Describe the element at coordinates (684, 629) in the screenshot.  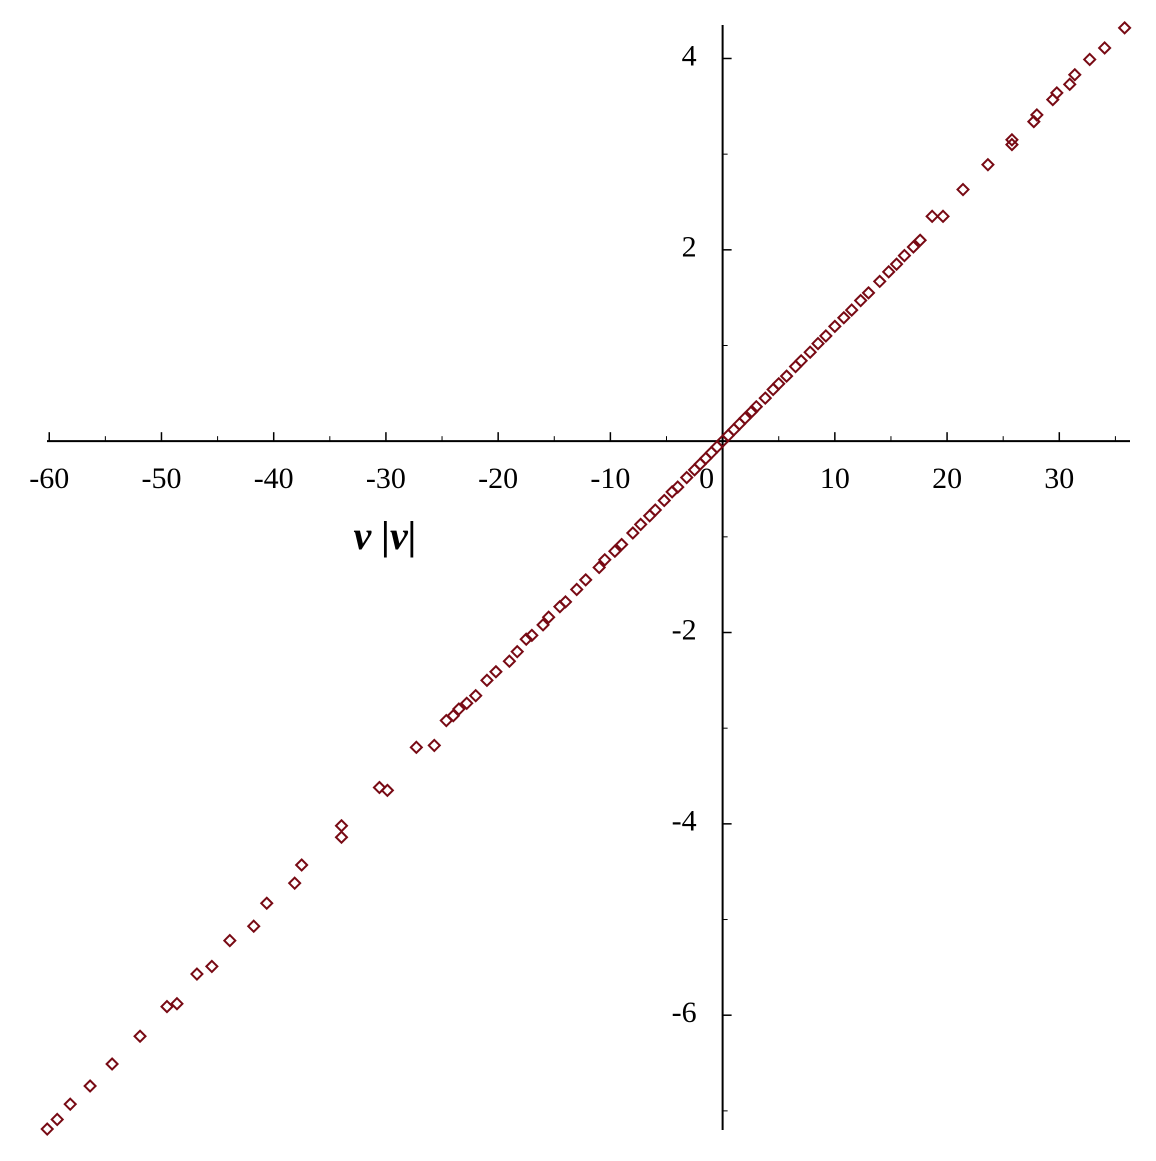
I see `y-tick-label: -2` at that location.